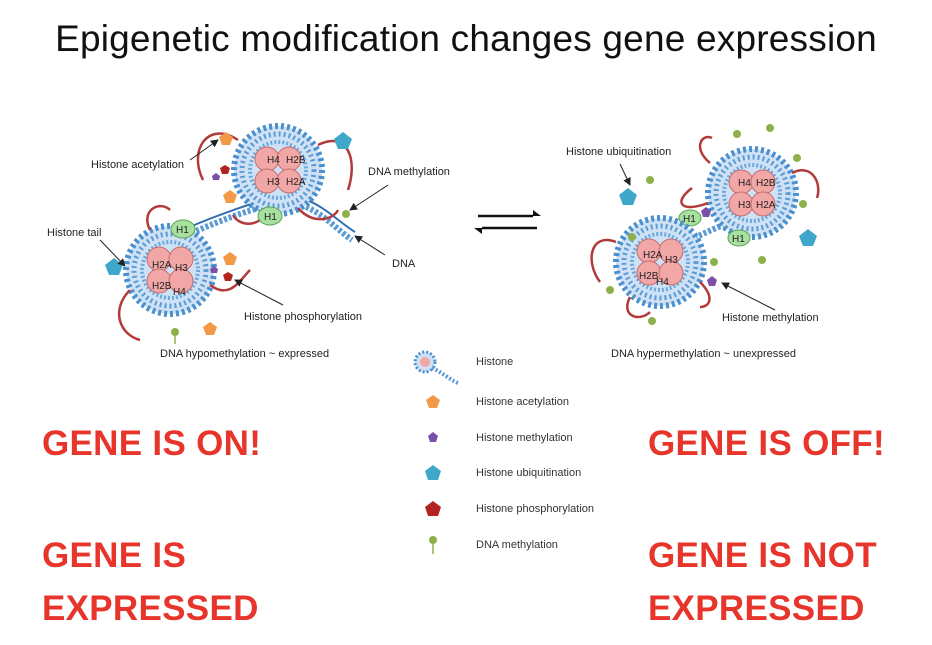 This screenshot has width=932, height=645. I want to click on h2b-label-r: H2B, so click(766, 183).